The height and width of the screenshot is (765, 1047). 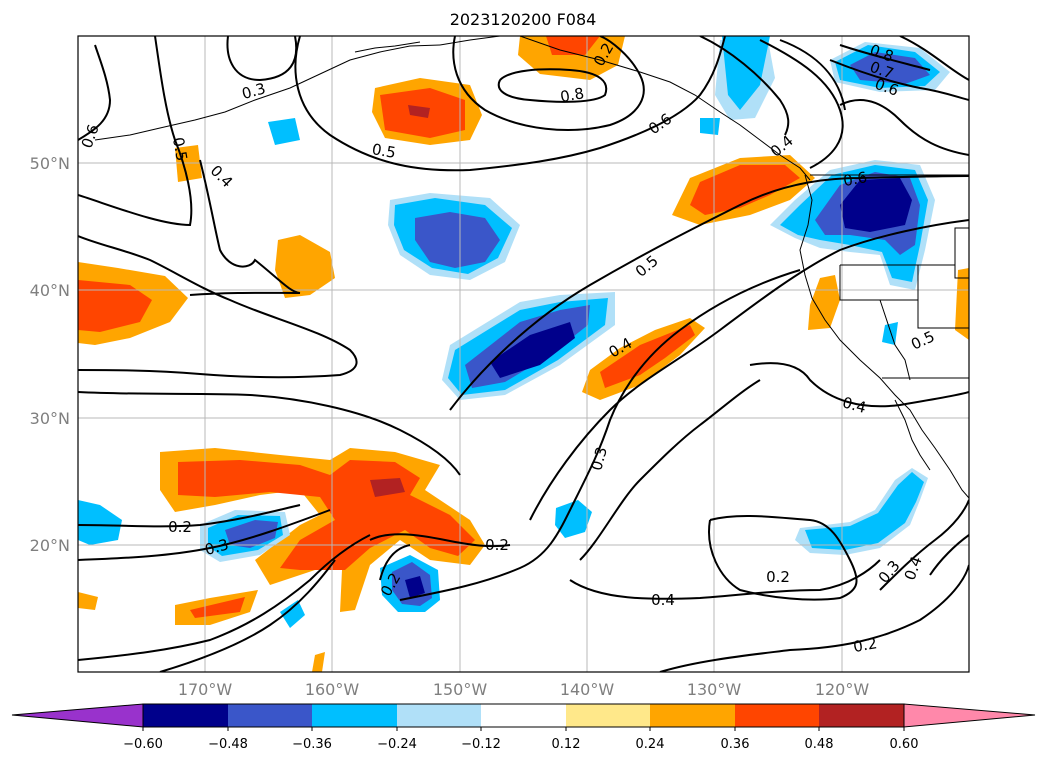 I want to click on longitude-labels: 170°W 160°W 150°W 140°W 130°W 120°W, so click(x=524, y=689).